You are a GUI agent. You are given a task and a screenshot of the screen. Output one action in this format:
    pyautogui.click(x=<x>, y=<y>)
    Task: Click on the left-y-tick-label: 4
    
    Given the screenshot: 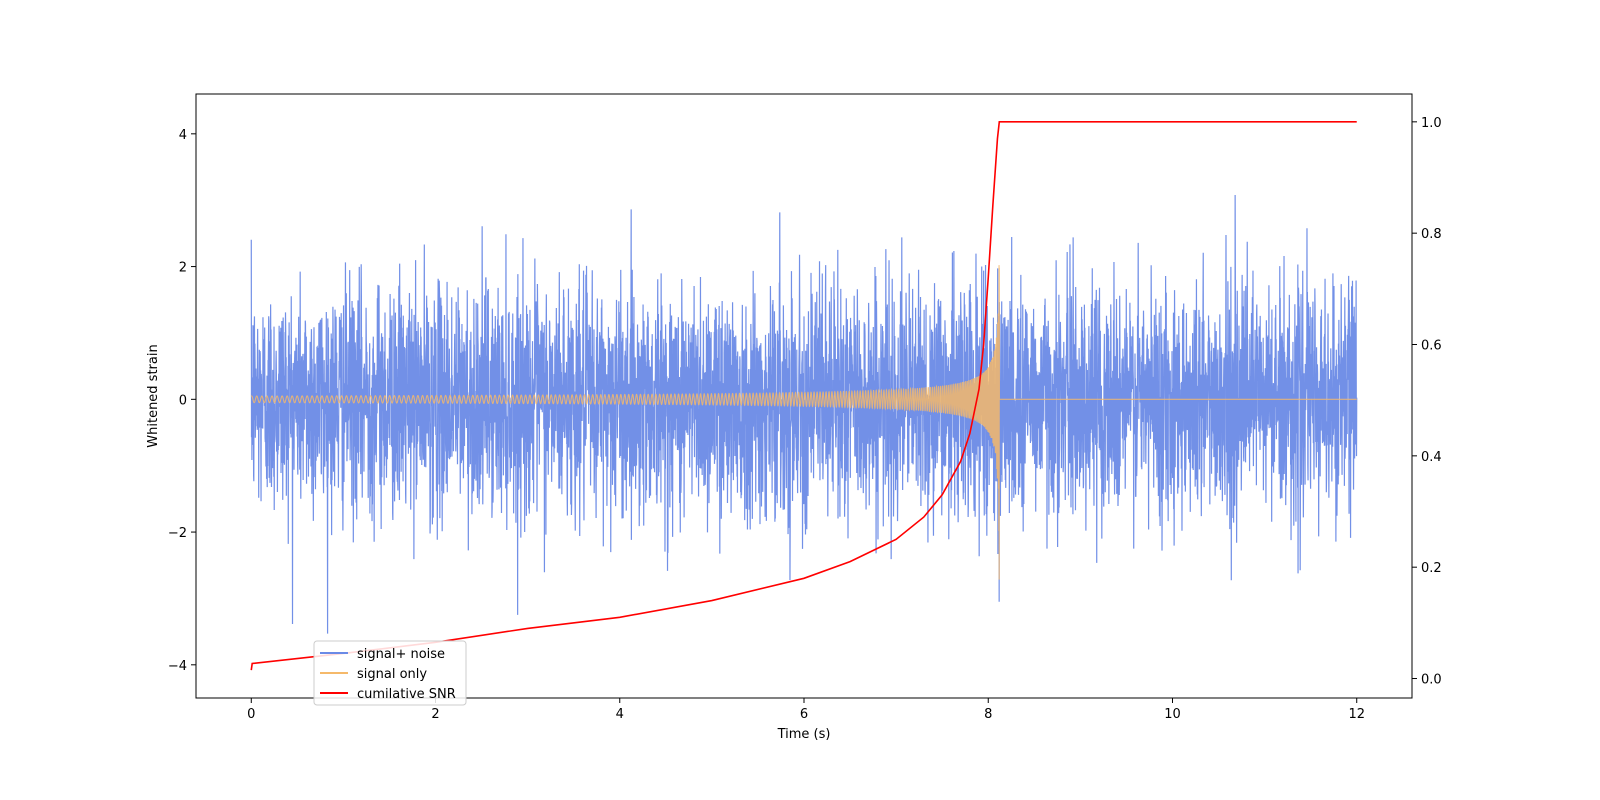 What is the action you would take?
    pyautogui.click(x=183, y=135)
    